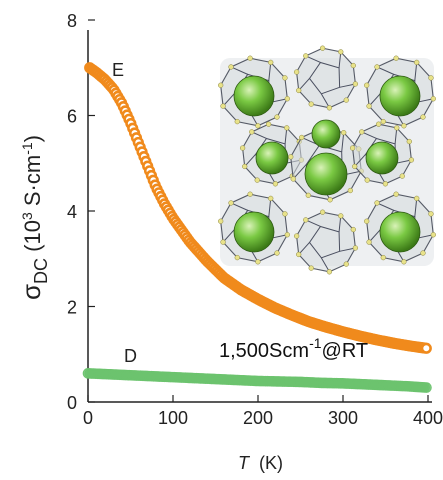  What do you see at coordinates (32, 183) in the screenshot?
I see `y-axis-label-unit-mid: S·cm` at bounding box center [32, 183].